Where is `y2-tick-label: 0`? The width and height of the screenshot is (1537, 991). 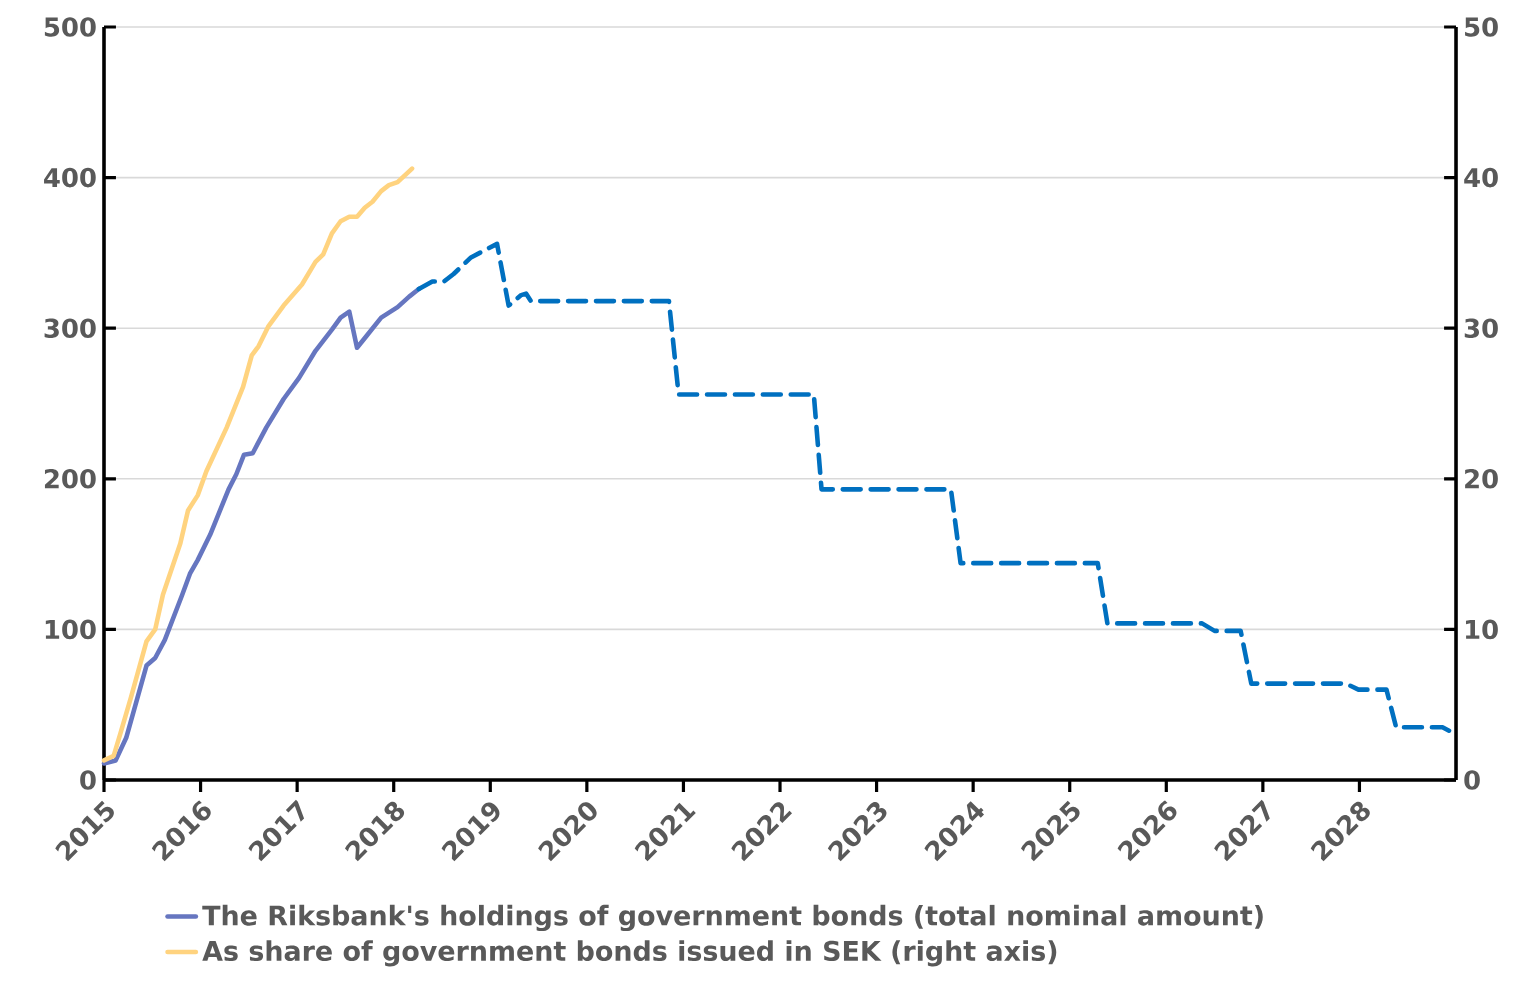 y2-tick-label: 0 is located at coordinates (1472, 780).